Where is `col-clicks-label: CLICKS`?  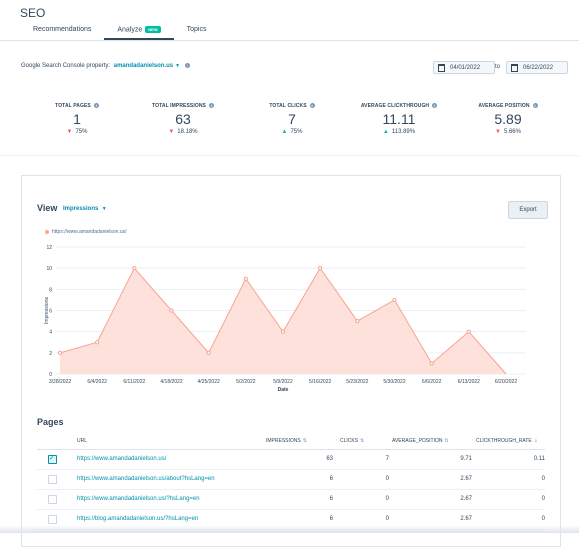 col-clicks-label: CLICKS is located at coordinates (349, 441).